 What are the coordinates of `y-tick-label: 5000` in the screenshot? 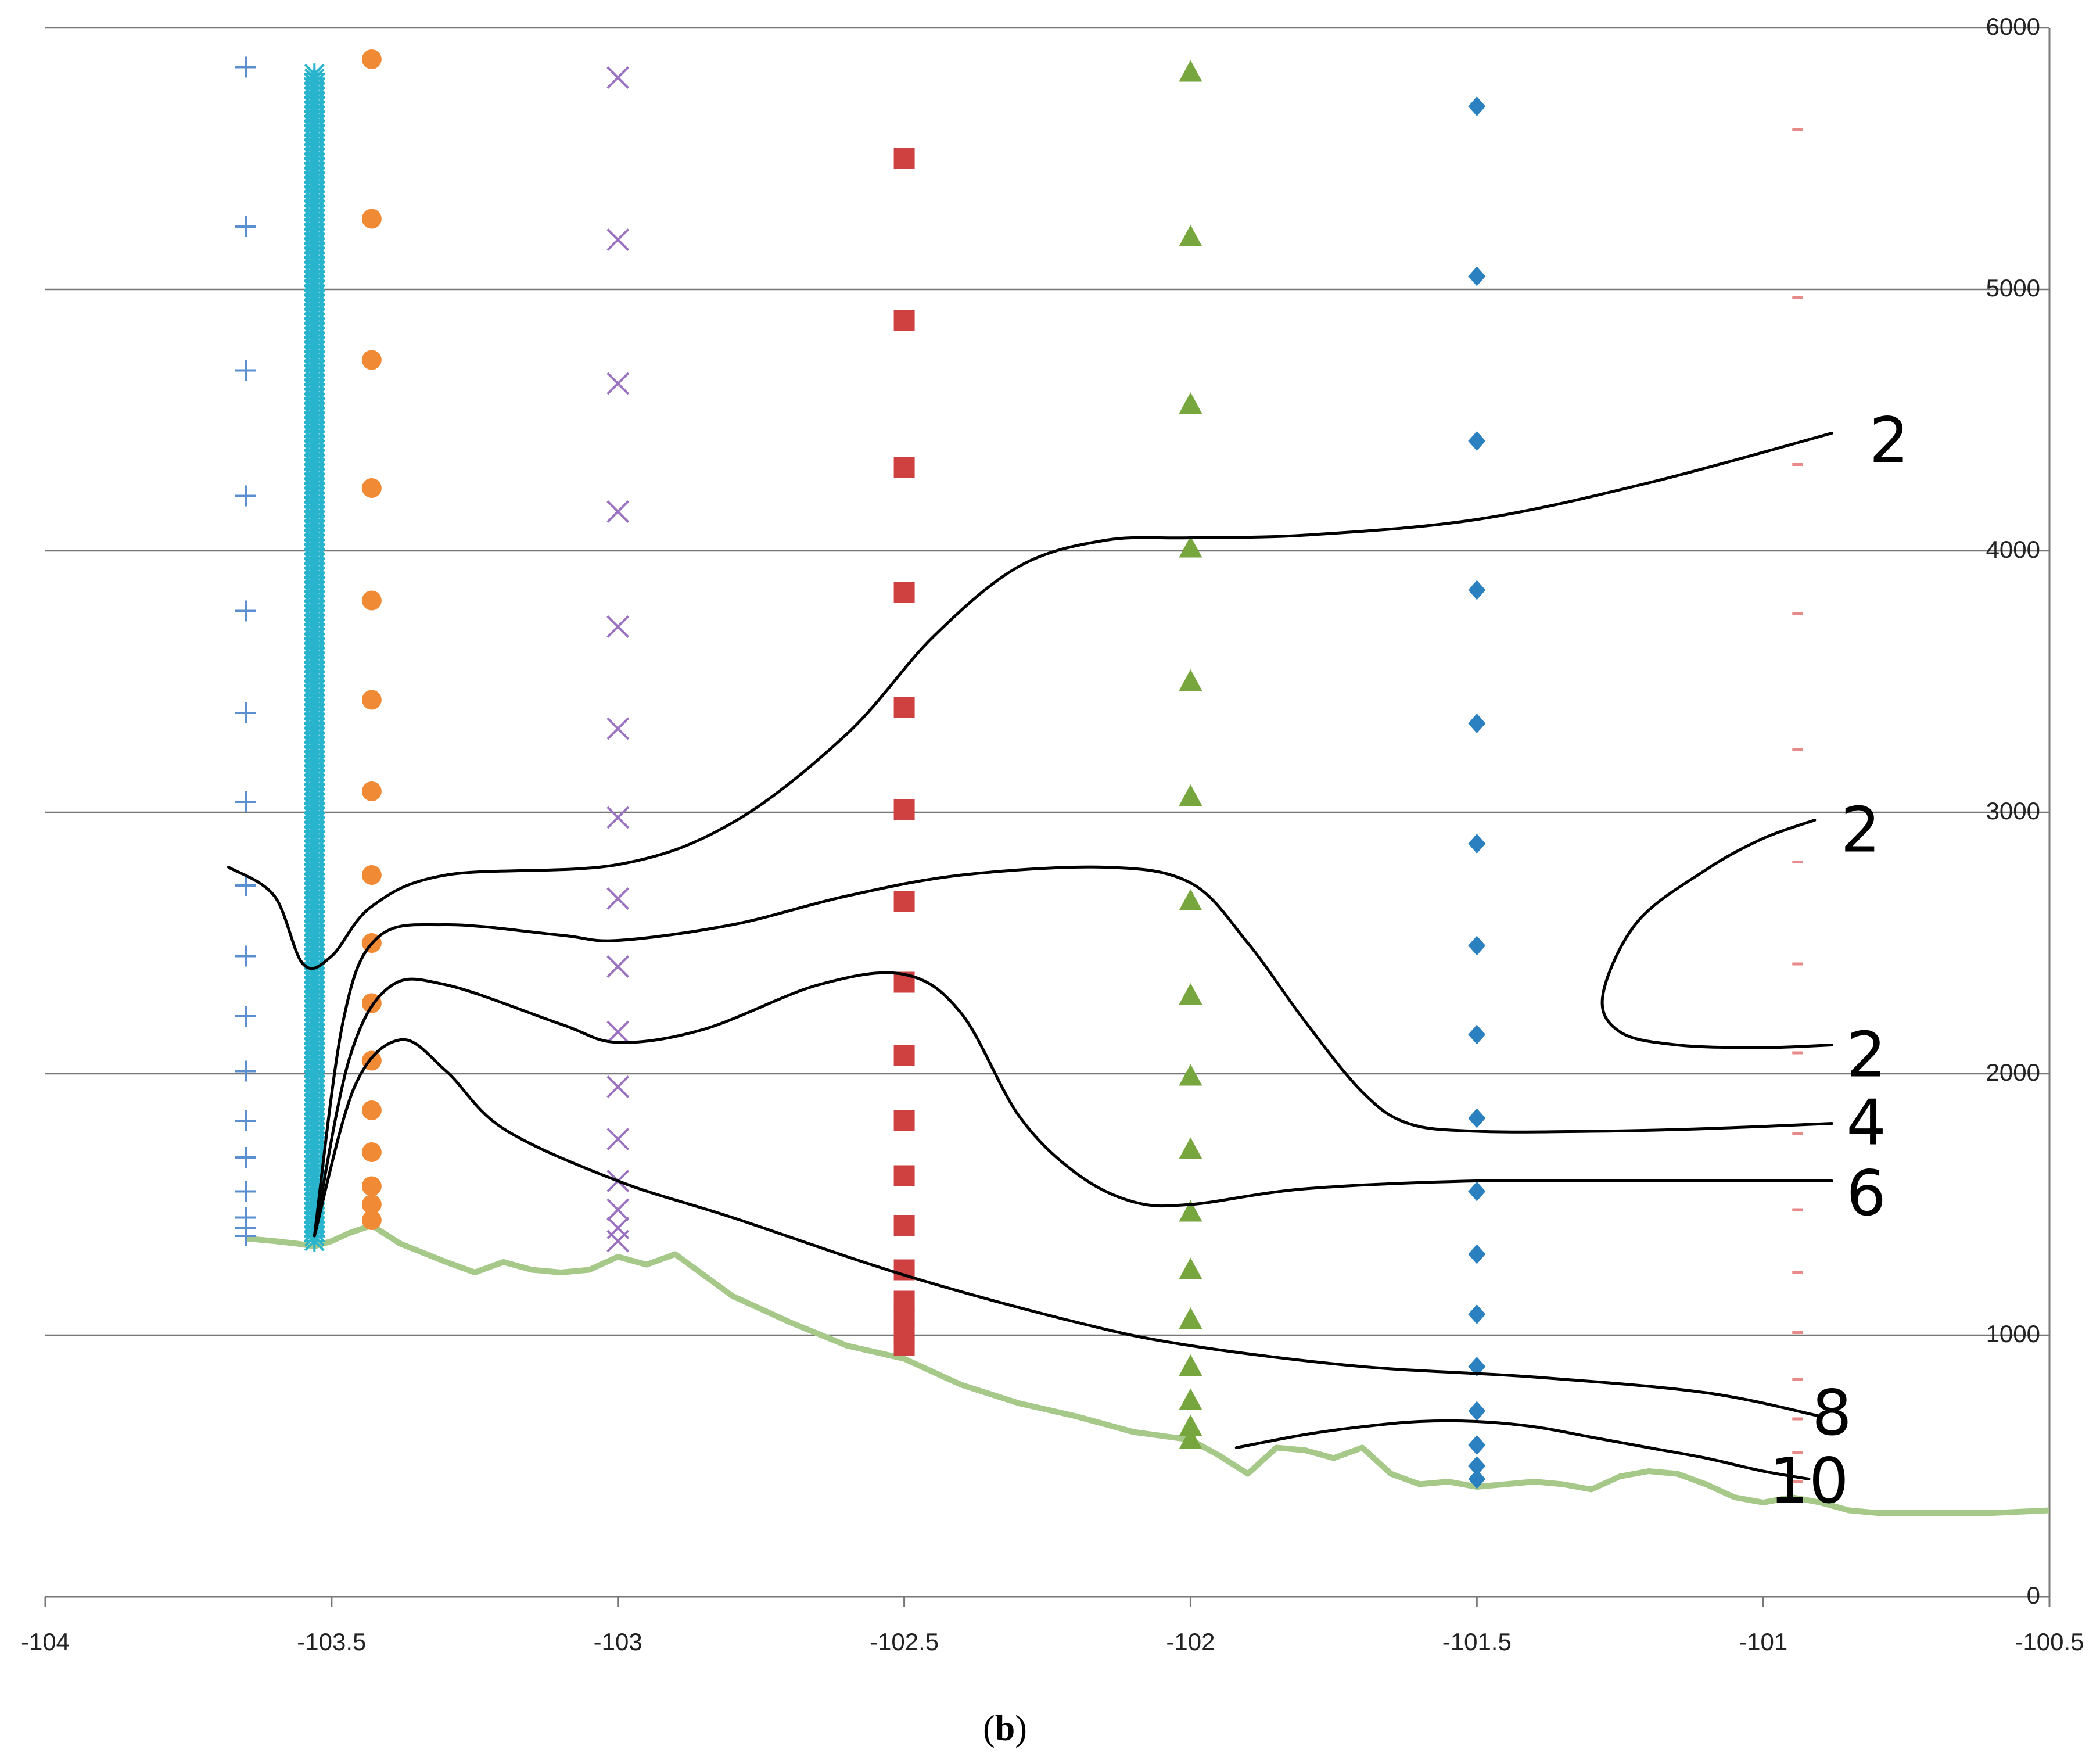 It's located at (2013, 288).